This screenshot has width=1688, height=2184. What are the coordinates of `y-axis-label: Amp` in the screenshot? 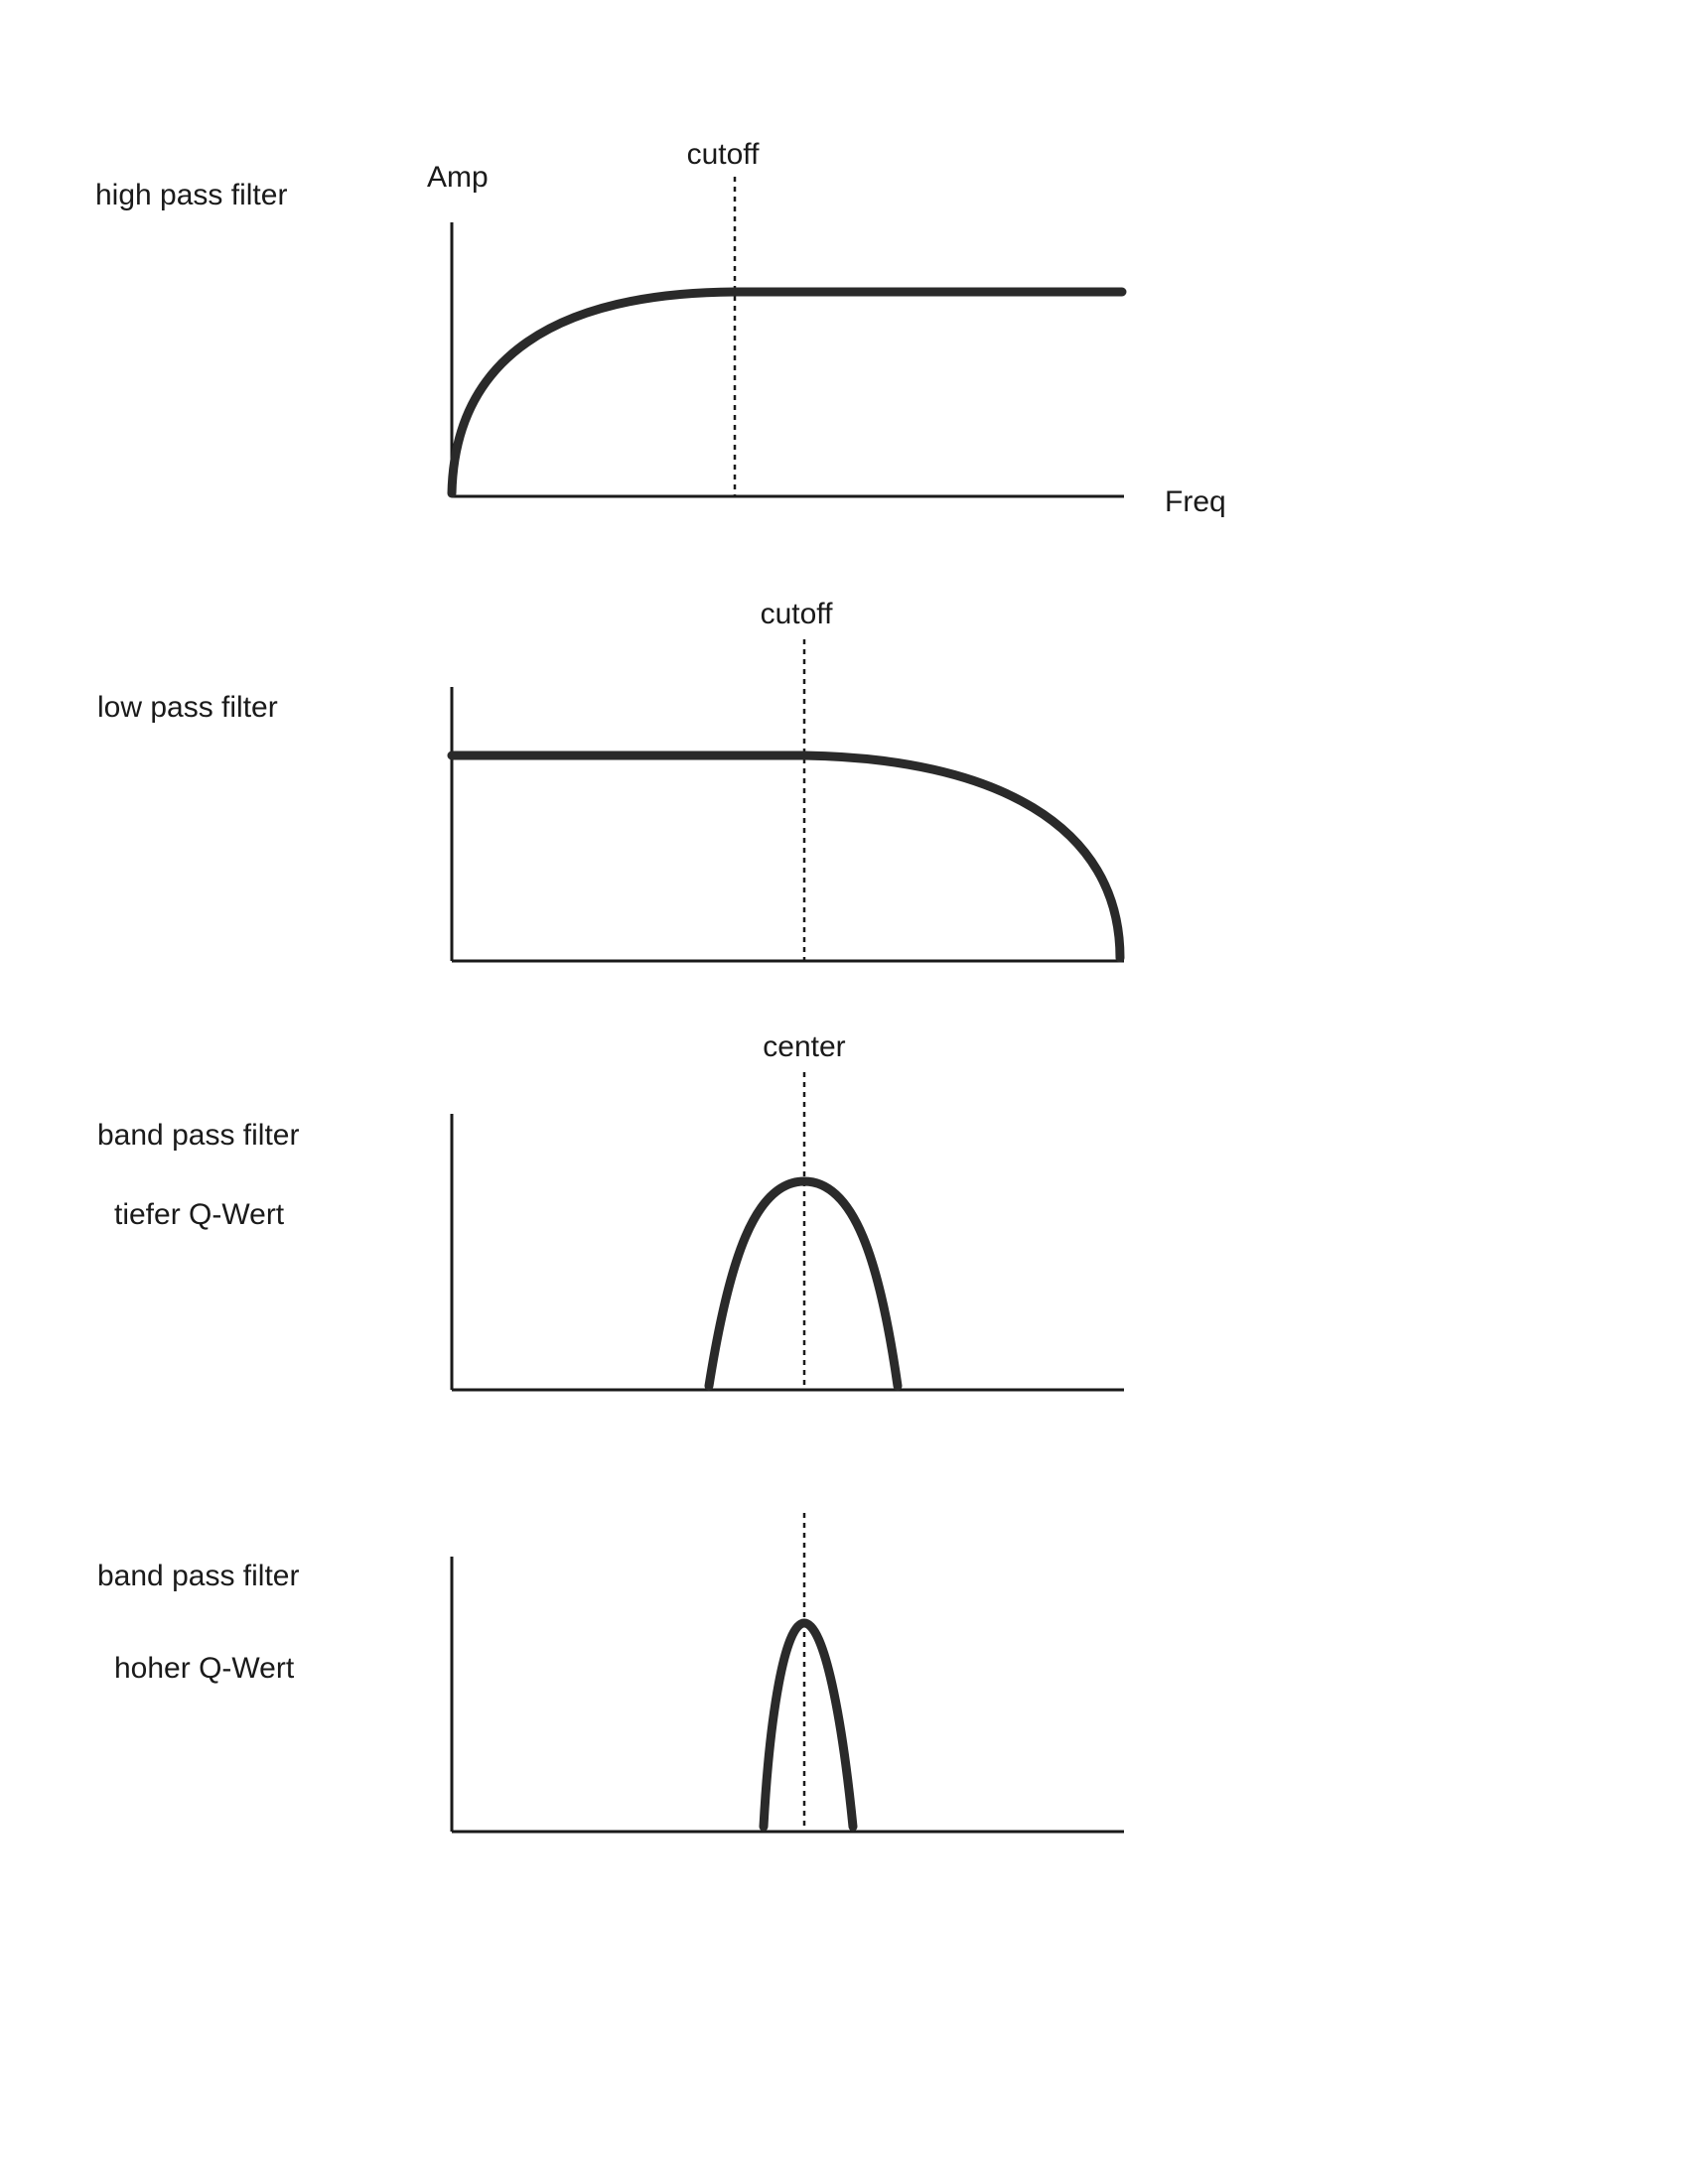 It's located at (458, 177).